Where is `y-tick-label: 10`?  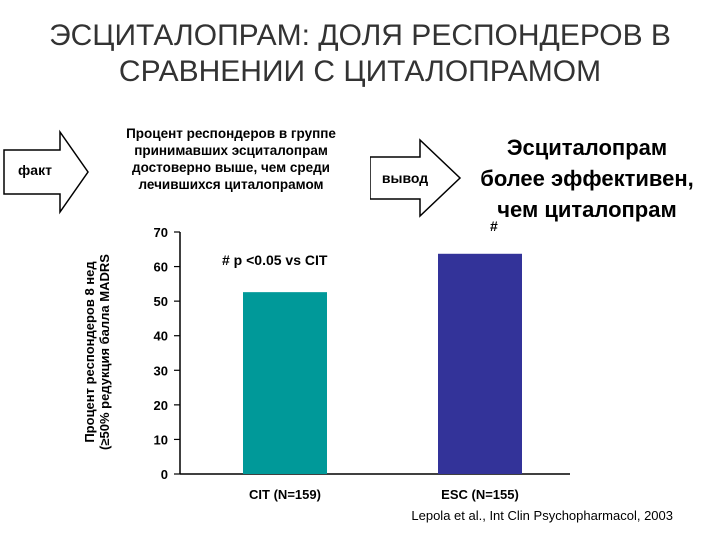
y-tick-label: 10 is located at coordinates (161, 439).